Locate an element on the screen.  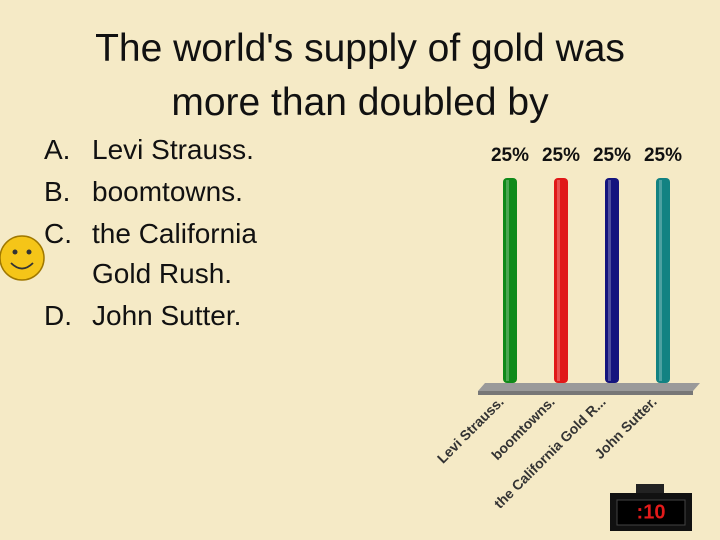
option-text: the California Gold Rush. is located at coordinates (174, 253).